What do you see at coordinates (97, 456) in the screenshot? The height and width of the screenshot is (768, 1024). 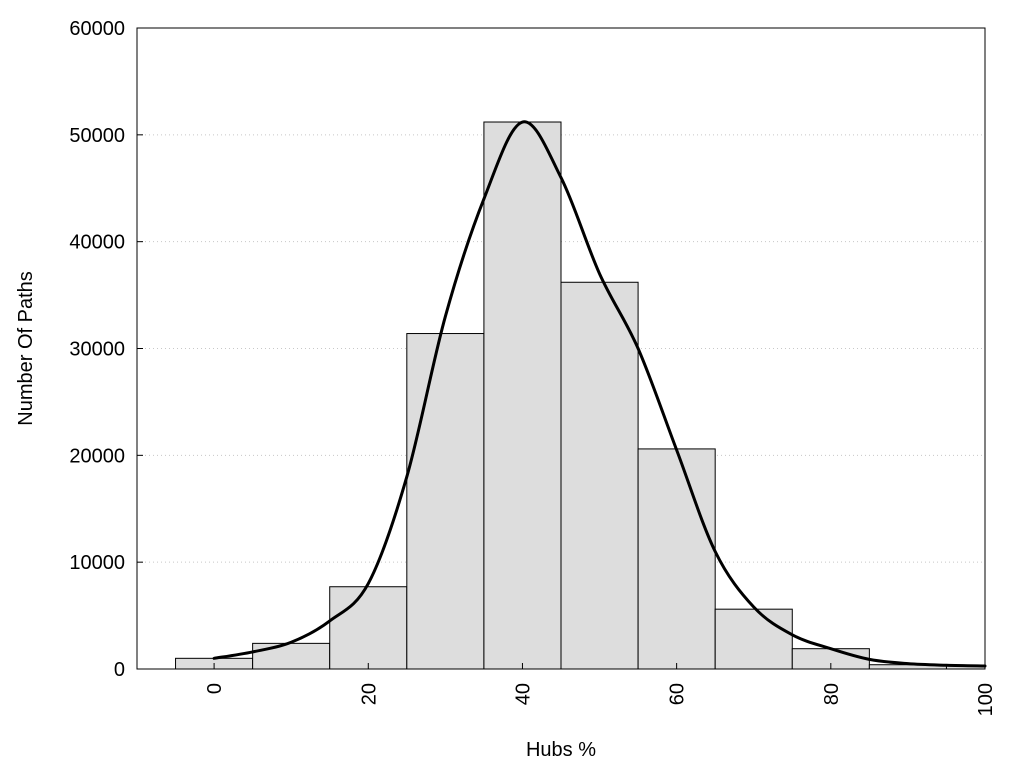 I see `y-tick-label: 20000` at bounding box center [97, 456].